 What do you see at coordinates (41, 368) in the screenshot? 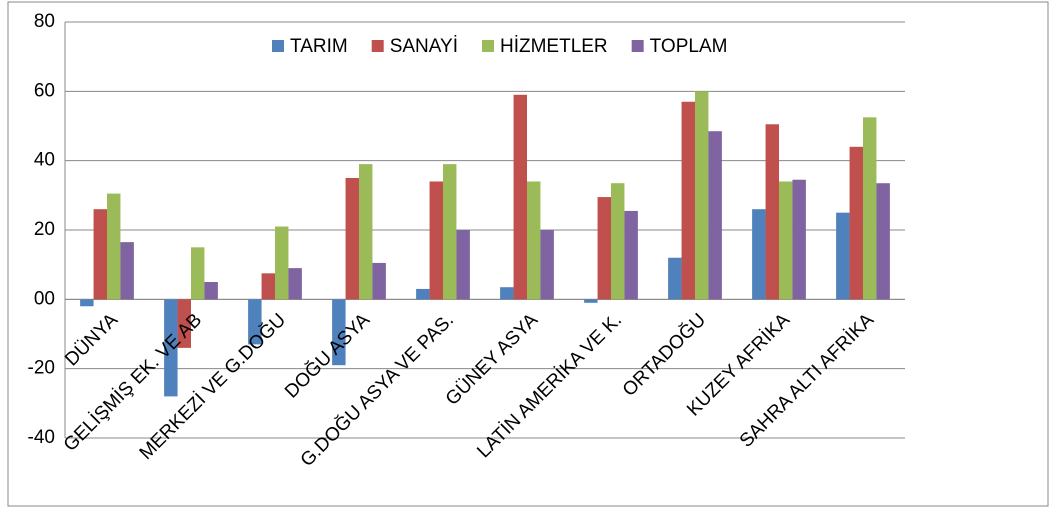
I see `y-tick-label: -20` at bounding box center [41, 368].